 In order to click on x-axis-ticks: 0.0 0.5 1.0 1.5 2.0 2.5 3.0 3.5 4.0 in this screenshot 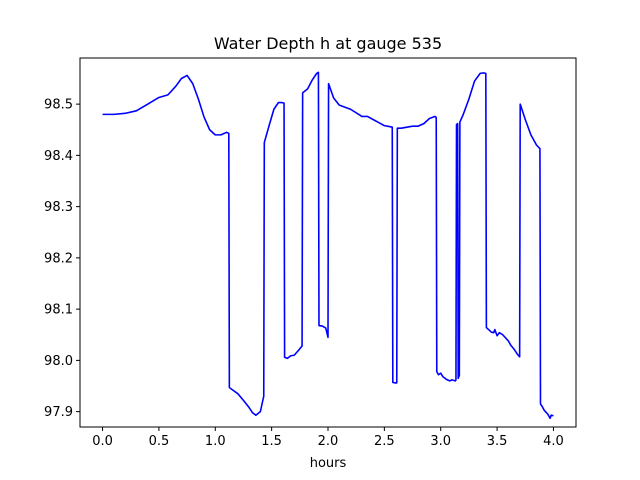, I will do `click(328, 438)`.